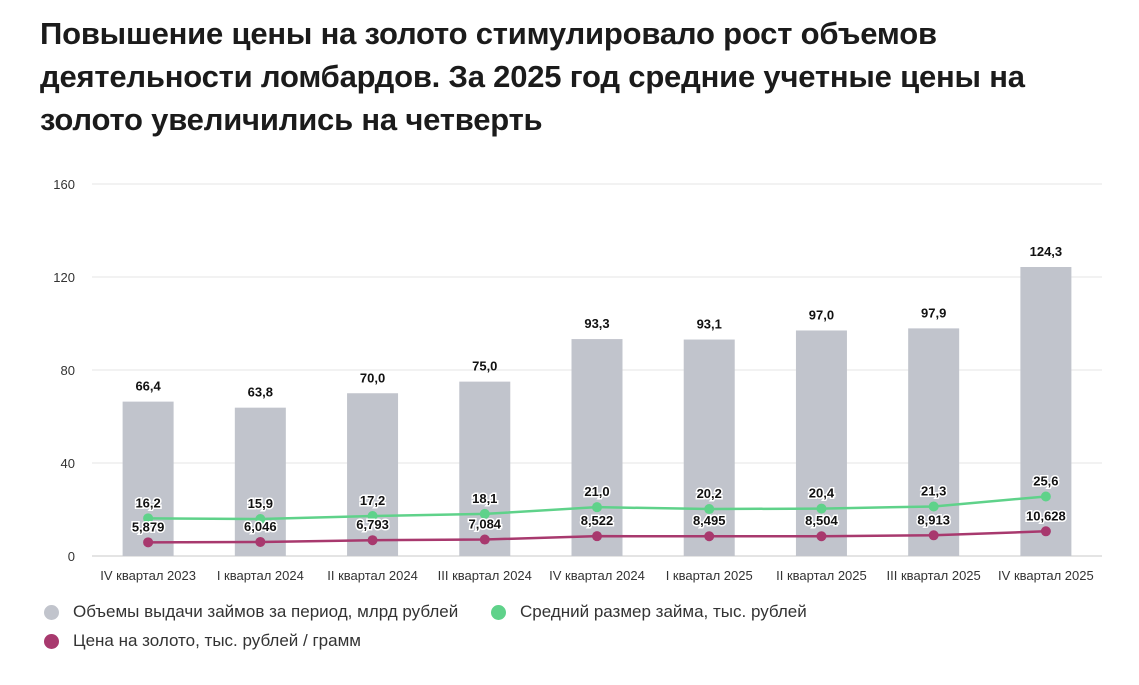  I want to click on bar-value-label: 63,8, so click(260, 392).